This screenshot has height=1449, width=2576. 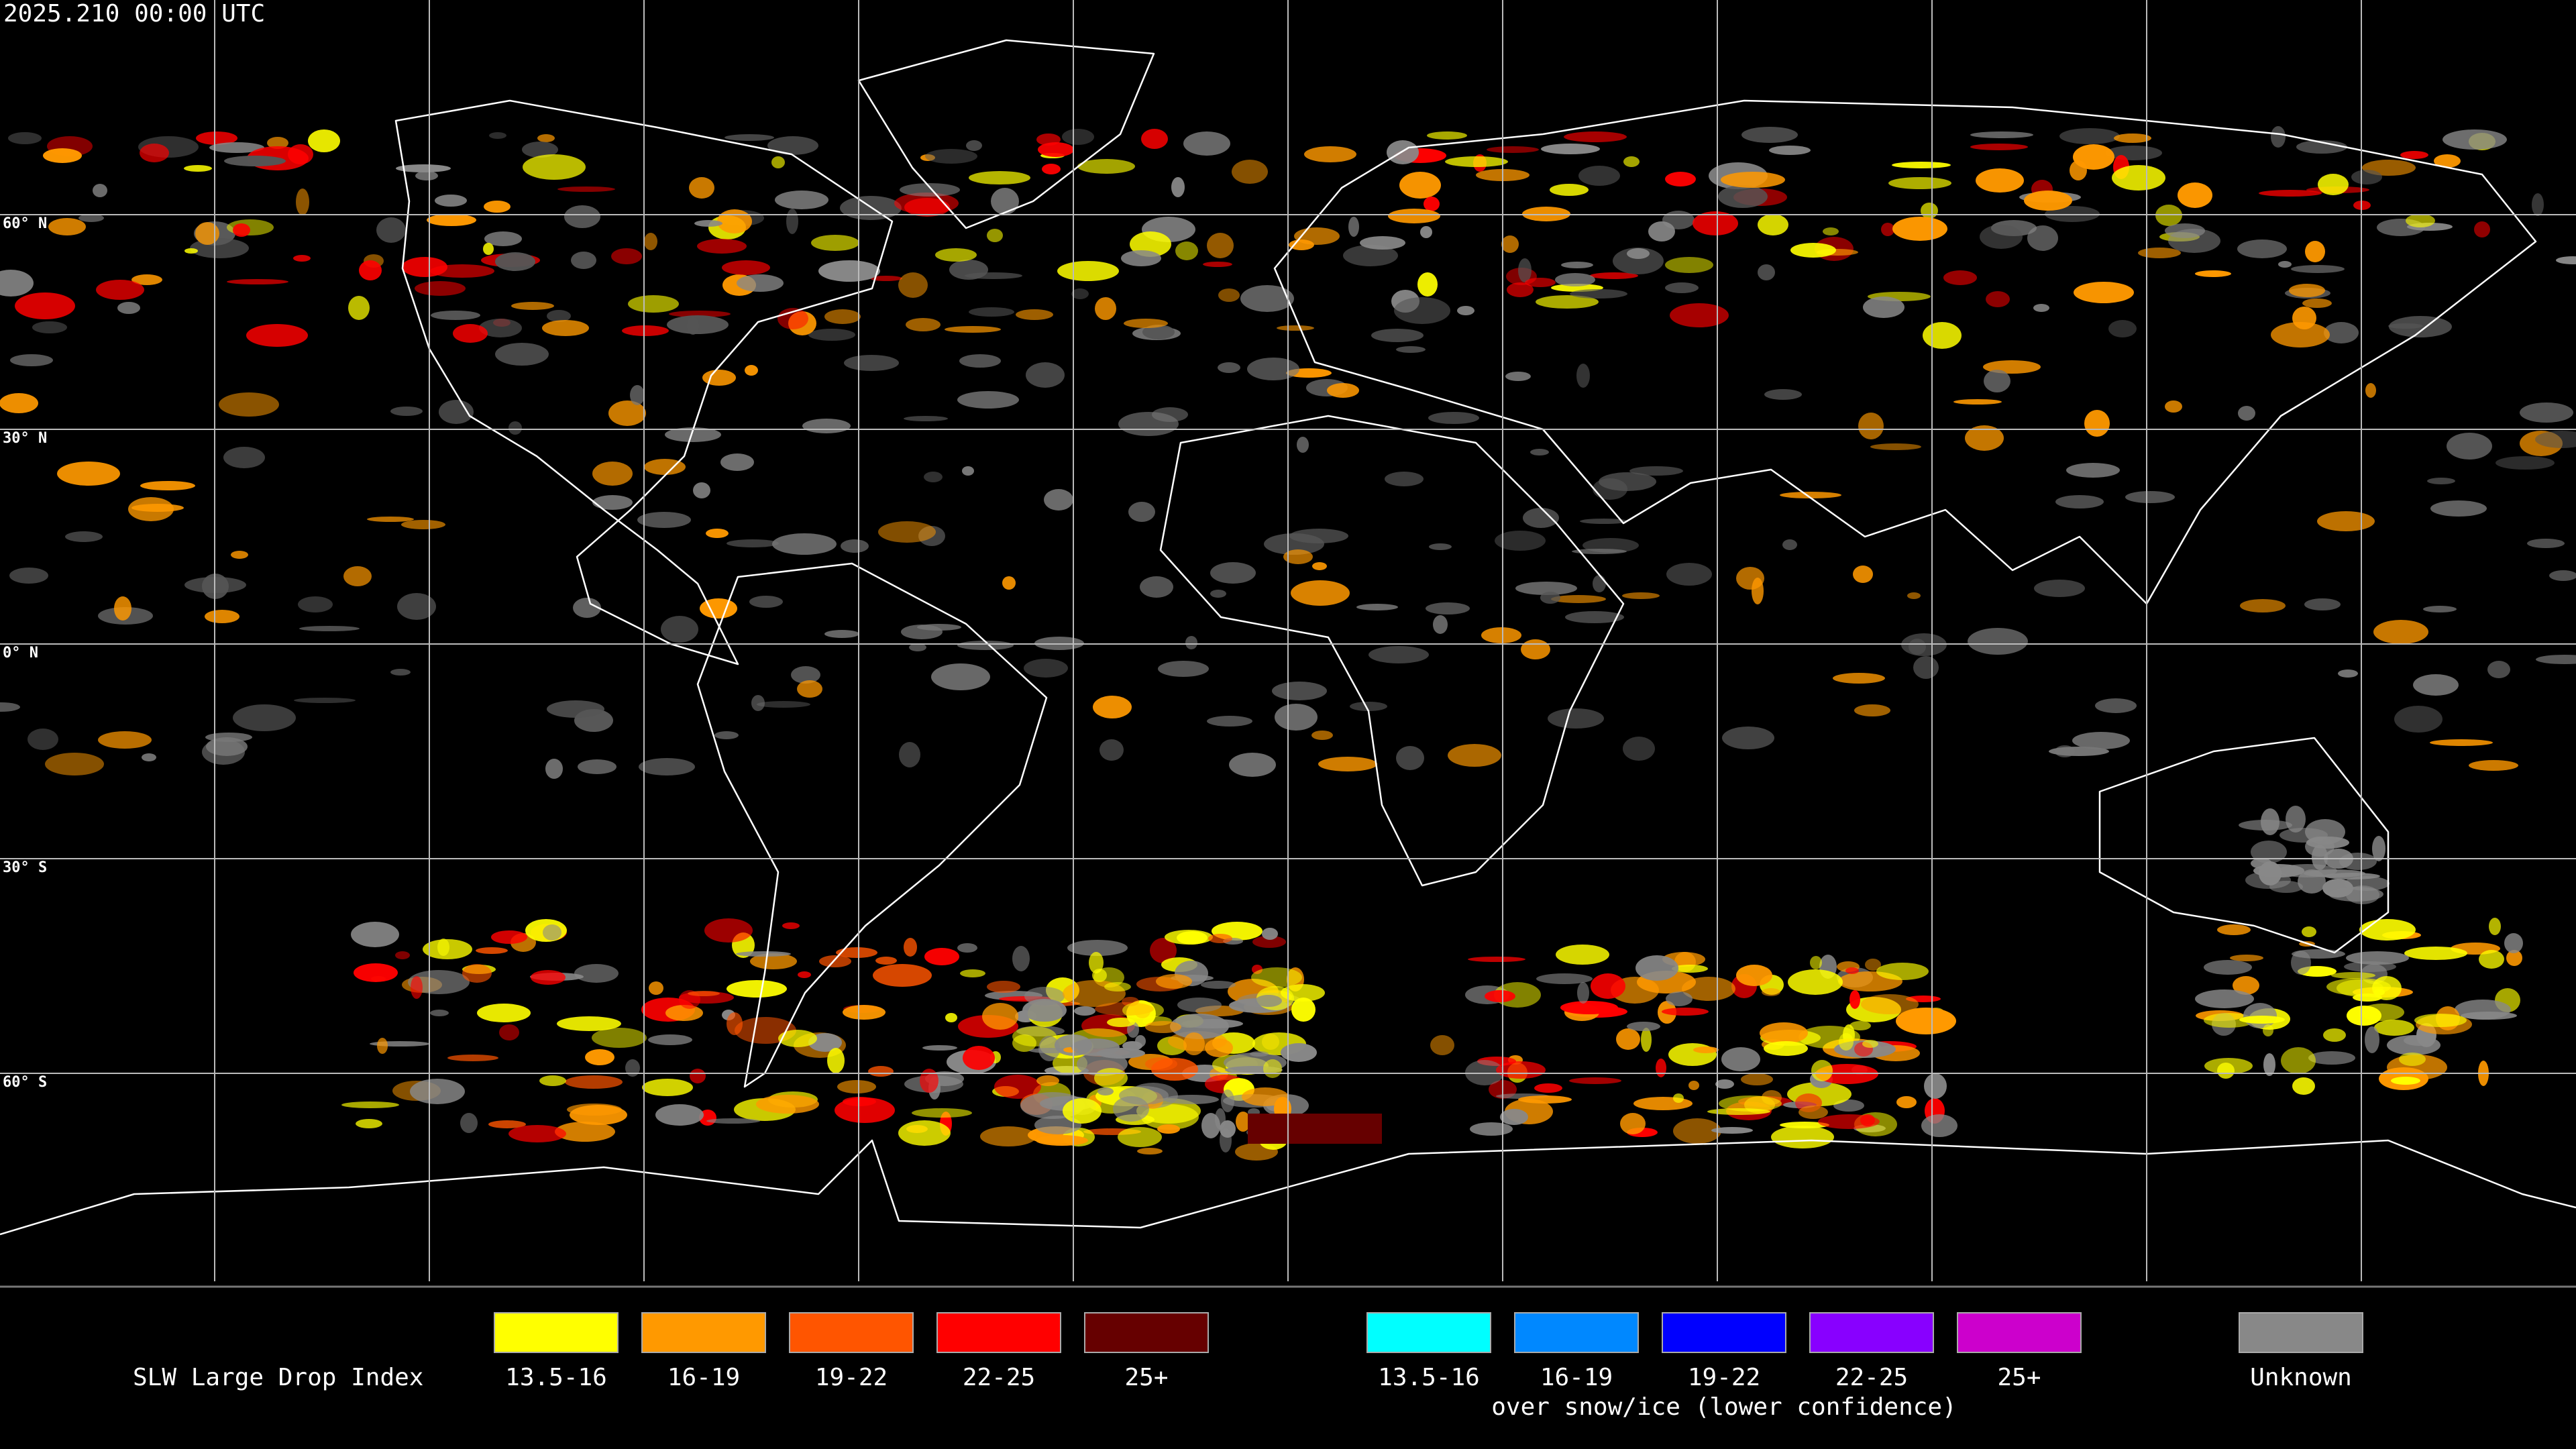 I want to click on legend-label: 19-22, so click(x=851, y=1377).